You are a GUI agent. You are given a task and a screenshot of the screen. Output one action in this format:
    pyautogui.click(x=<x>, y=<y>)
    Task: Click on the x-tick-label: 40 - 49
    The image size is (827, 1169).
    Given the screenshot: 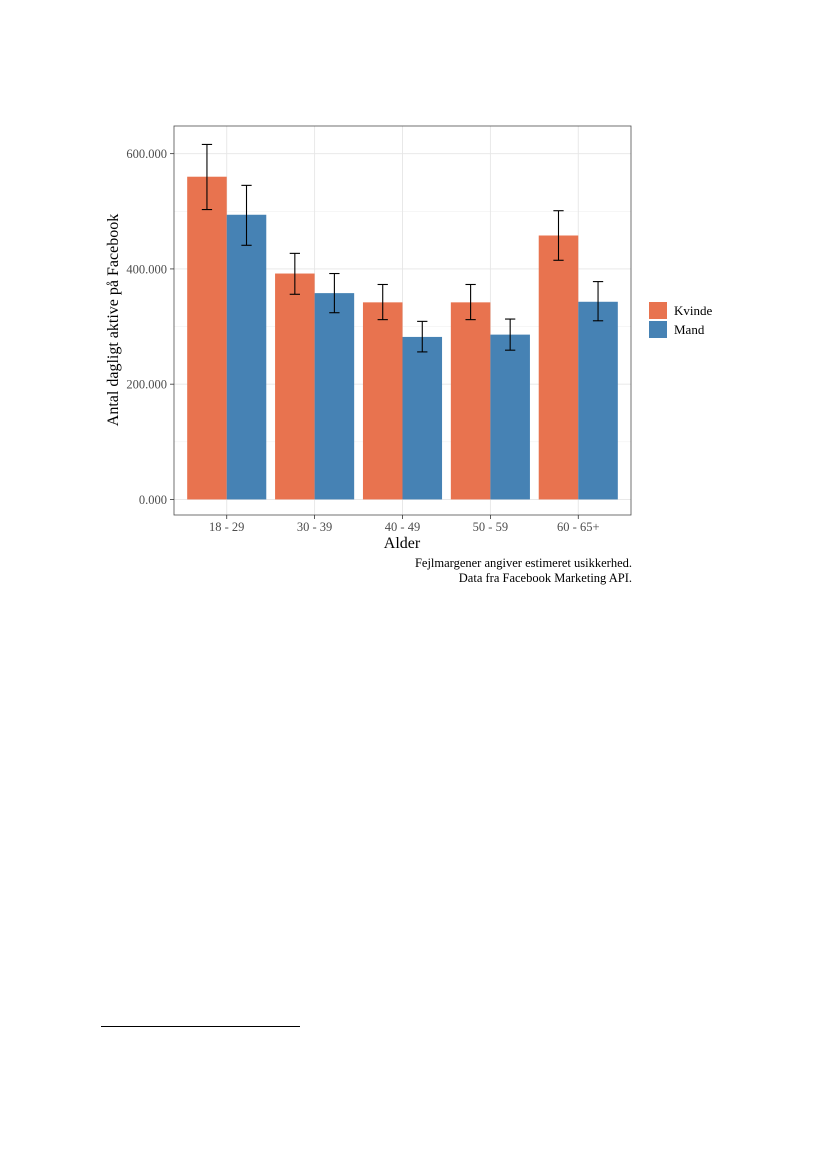 What is the action you would take?
    pyautogui.click(x=402, y=527)
    